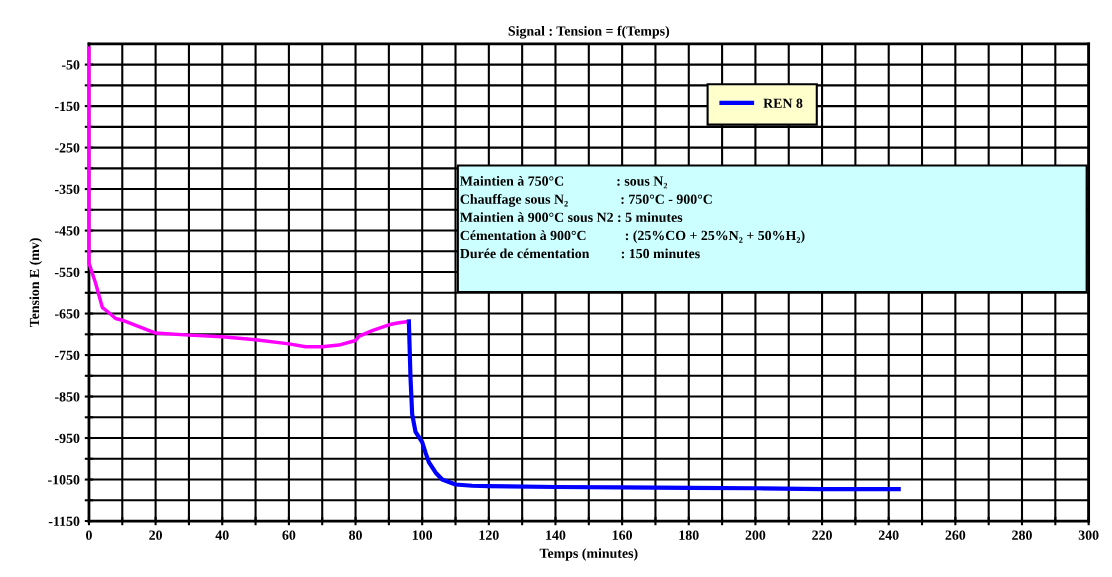 This screenshot has width=1112, height=577. Describe the element at coordinates (1022, 535) in the screenshot. I see `x-tick-label: 280` at that location.